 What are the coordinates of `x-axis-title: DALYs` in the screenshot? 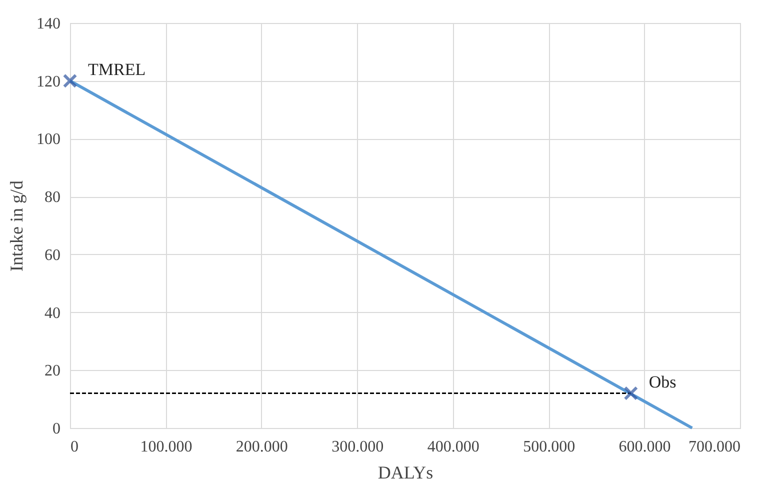 It's located at (406, 472).